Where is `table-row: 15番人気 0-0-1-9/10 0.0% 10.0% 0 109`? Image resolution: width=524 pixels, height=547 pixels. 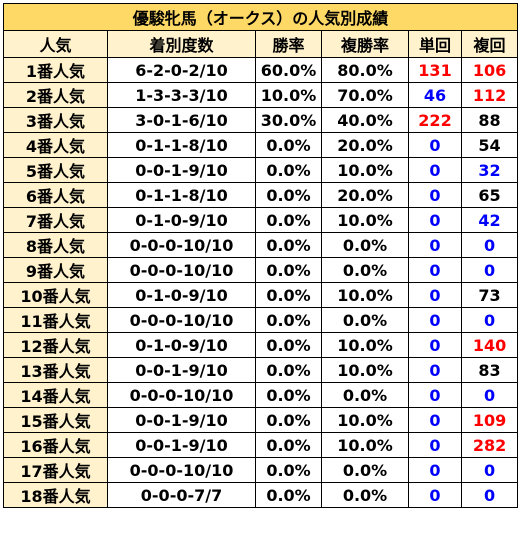
table-row: 15番人気 0-0-1-9/10 0.0% 10.0% 0 109 is located at coordinates (261, 420).